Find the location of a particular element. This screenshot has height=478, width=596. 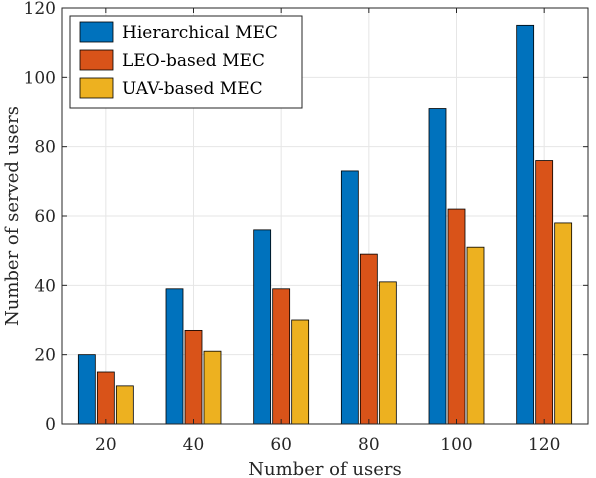

y-tick-labels: 0 20 40 60 80 100 120 is located at coordinates (40, 217).